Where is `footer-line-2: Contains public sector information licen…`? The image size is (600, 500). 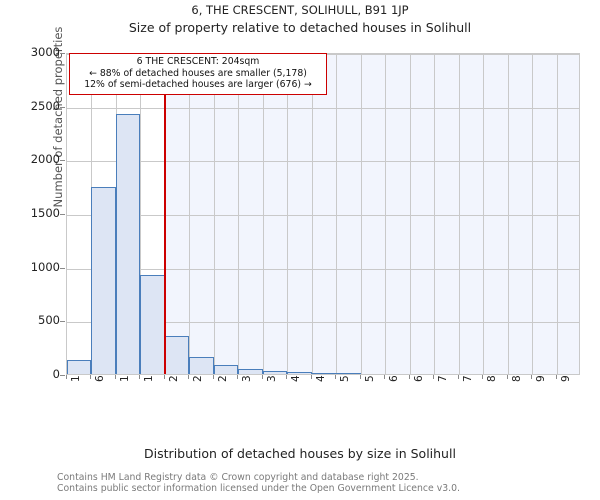 footer-line-2: Contains public sector information licen… is located at coordinates (258, 488).